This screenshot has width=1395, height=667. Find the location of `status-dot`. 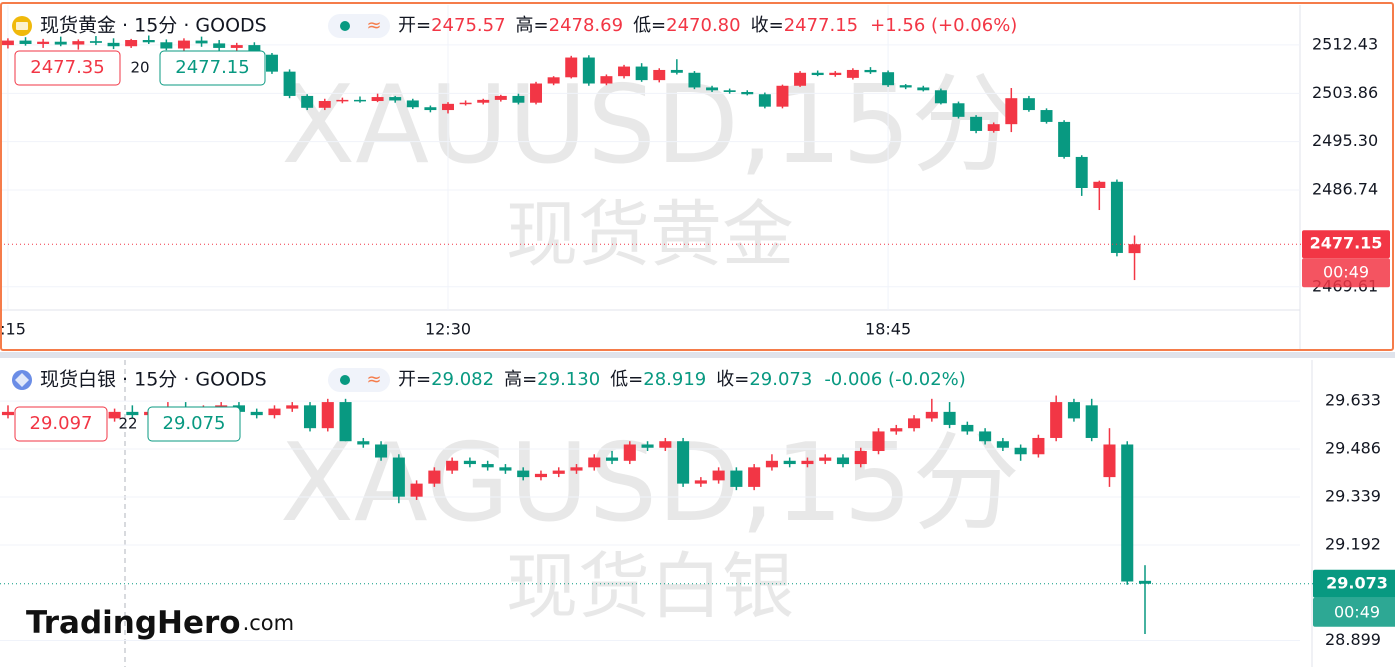

status-dot is located at coordinates (345, 26).